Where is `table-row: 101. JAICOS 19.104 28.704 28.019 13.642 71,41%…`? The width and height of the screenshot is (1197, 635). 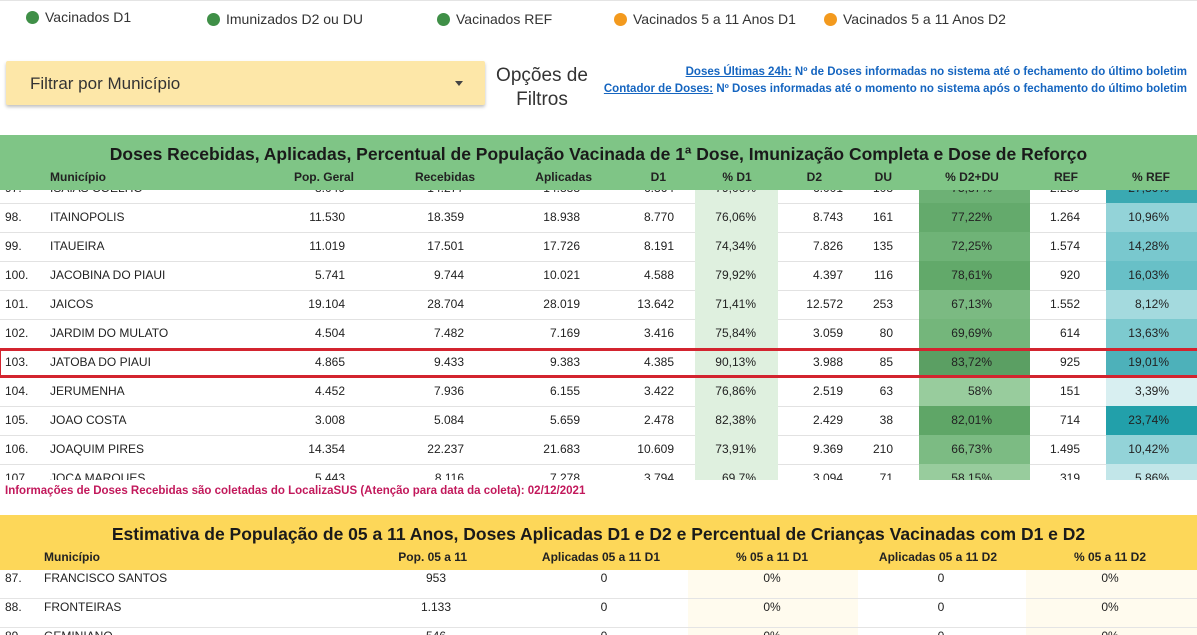 table-row: 101. JAICOS 19.104 28.704 28.019 13.642 71,41%… is located at coordinates (598, 305).